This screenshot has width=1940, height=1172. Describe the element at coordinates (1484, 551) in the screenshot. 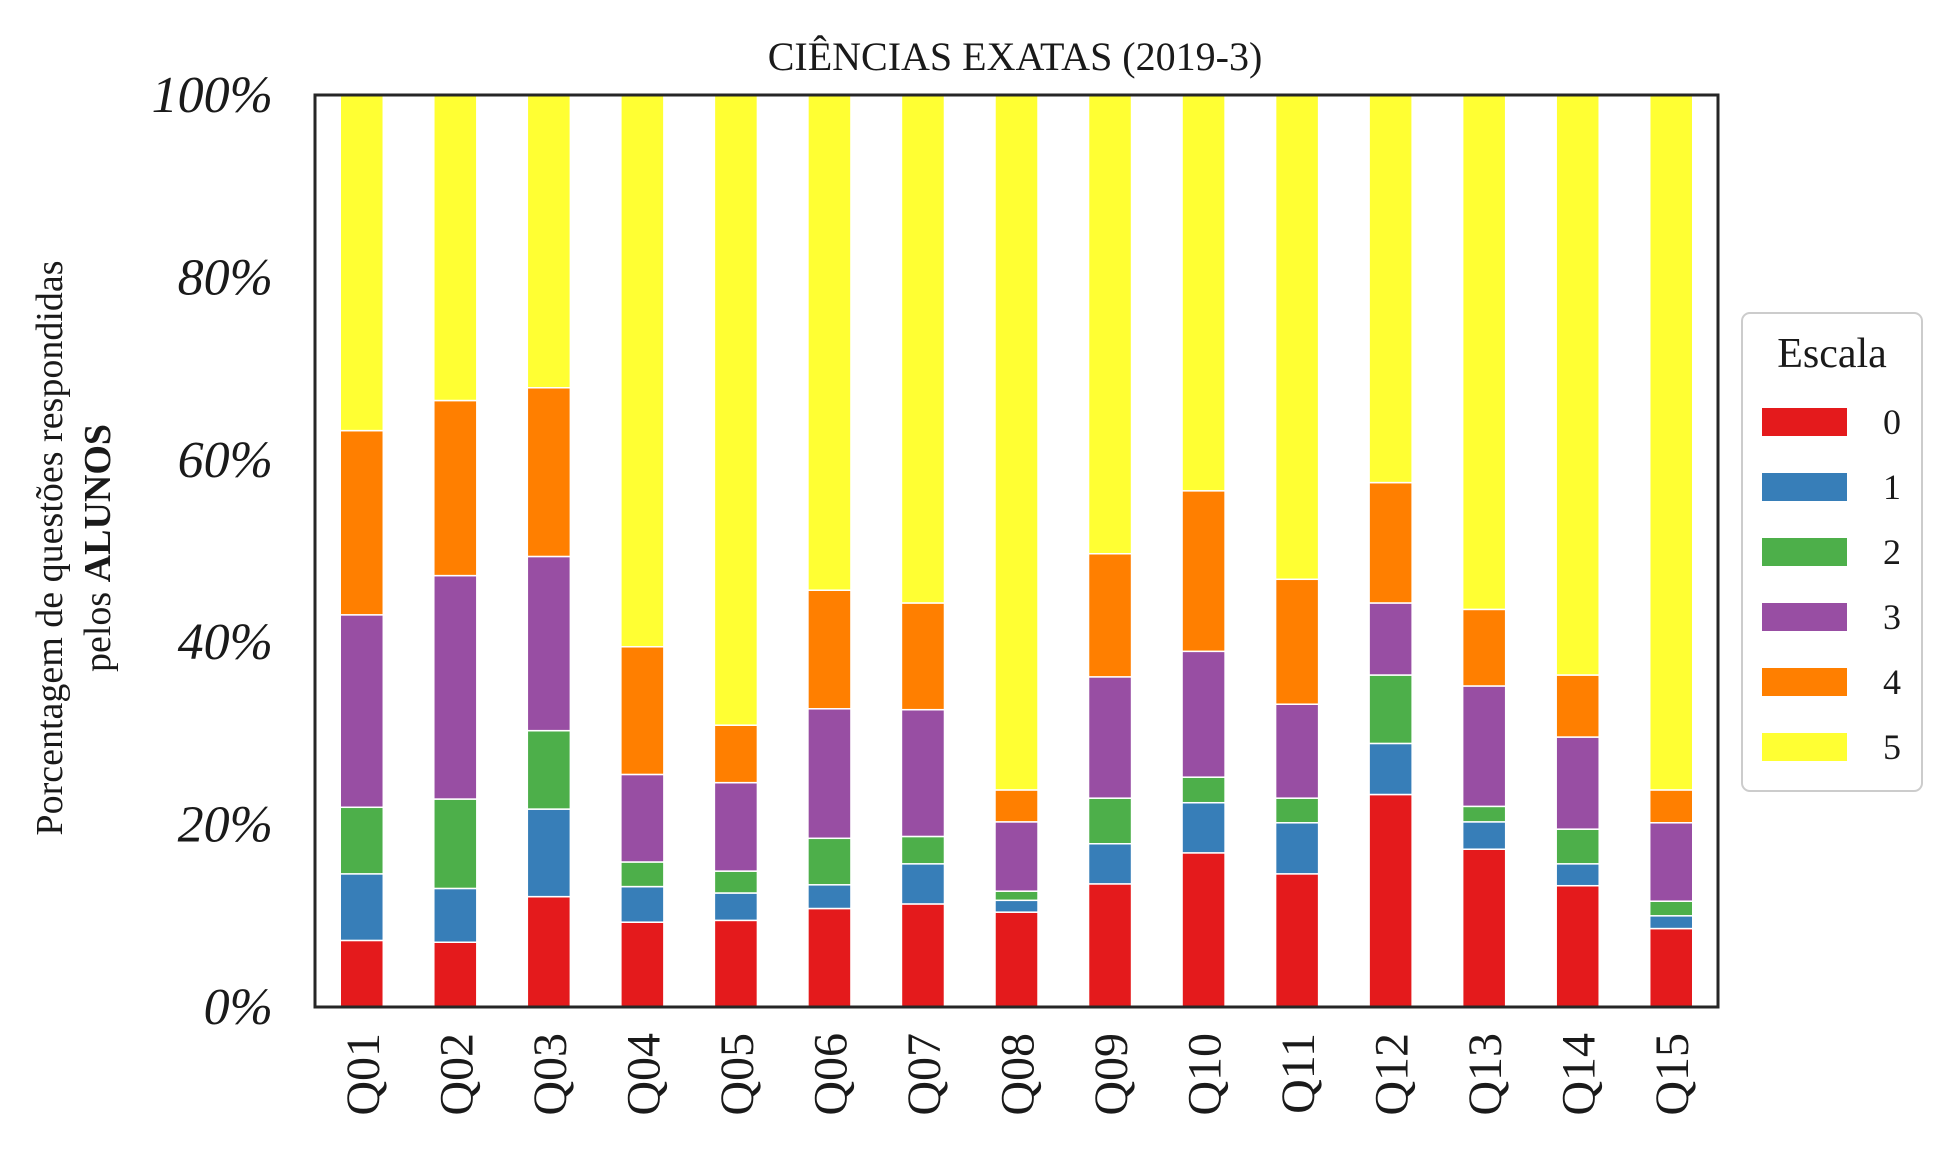

I see `bar-stack-q13` at that location.